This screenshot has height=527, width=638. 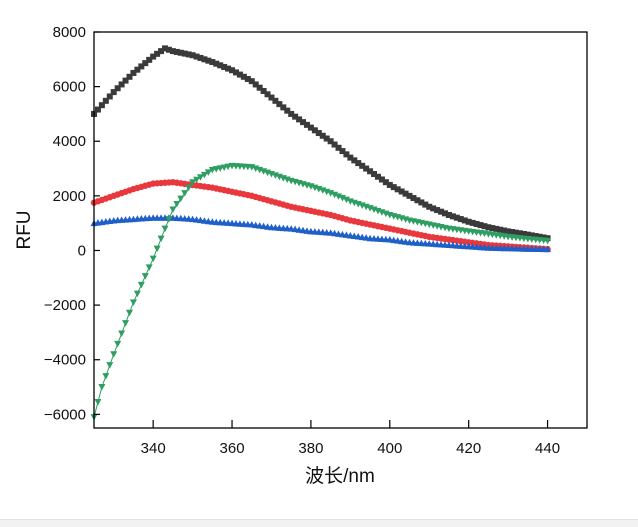 I want to click on y-tick-label: −4000, so click(x=65, y=360).